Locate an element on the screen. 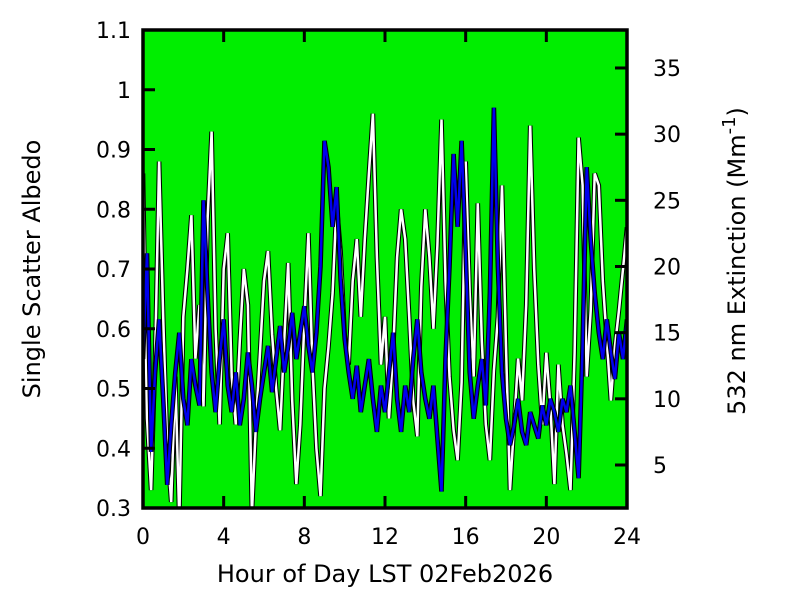  y-tick-label-left: 0.4 is located at coordinates (113, 449).